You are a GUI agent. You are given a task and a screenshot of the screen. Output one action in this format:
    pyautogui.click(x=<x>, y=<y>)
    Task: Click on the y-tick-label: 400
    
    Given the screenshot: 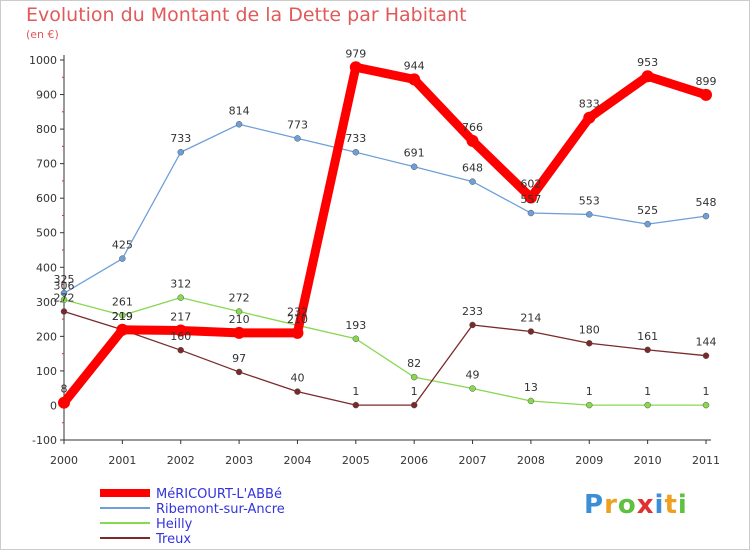 What is the action you would take?
    pyautogui.click(x=46, y=267)
    